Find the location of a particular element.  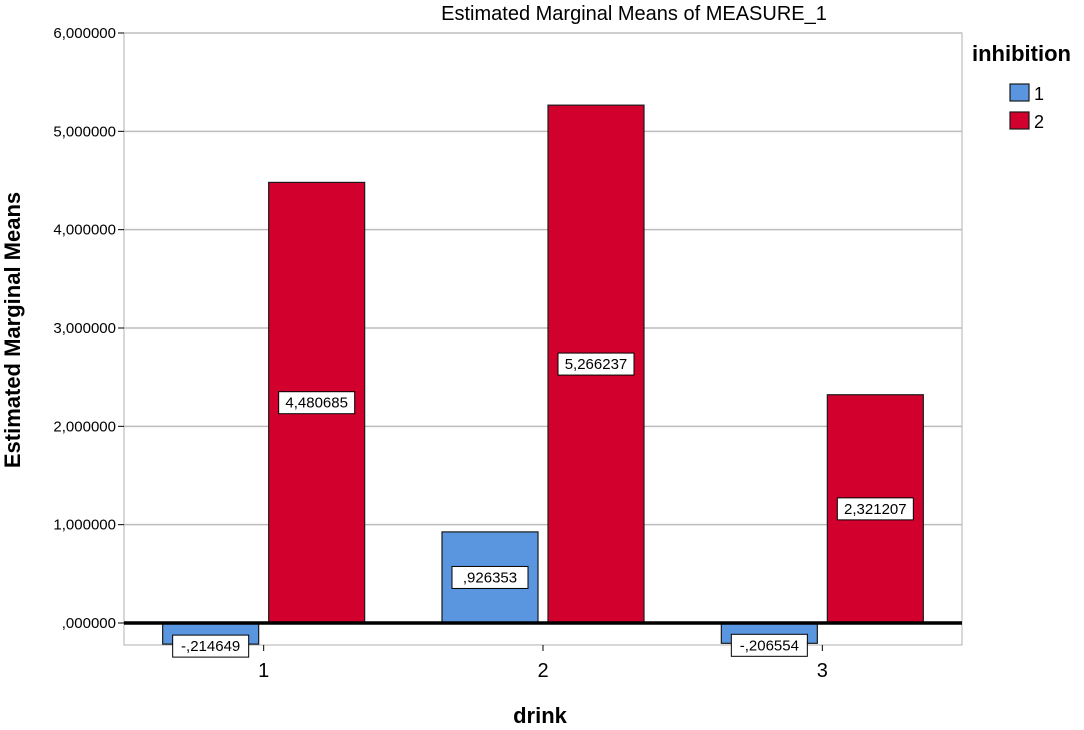

legend: inhibition 1 2 is located at coordinates (1021, 86).